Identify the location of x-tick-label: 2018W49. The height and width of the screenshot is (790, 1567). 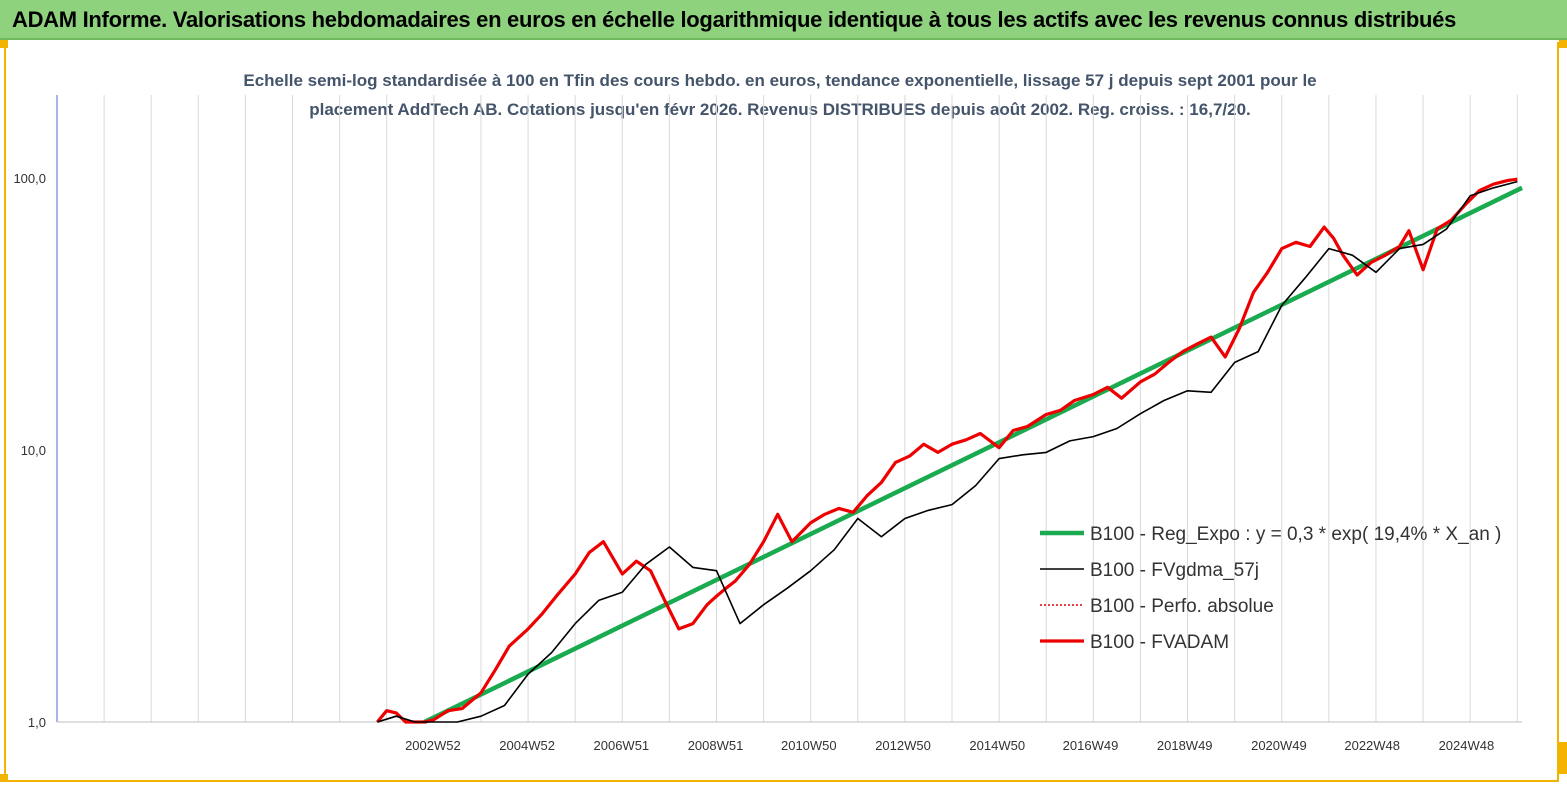
(1185, 745).